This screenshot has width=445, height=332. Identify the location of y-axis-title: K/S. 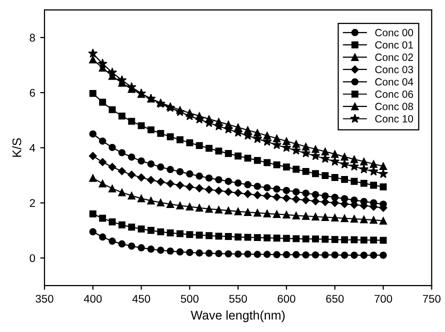
(17, 147).